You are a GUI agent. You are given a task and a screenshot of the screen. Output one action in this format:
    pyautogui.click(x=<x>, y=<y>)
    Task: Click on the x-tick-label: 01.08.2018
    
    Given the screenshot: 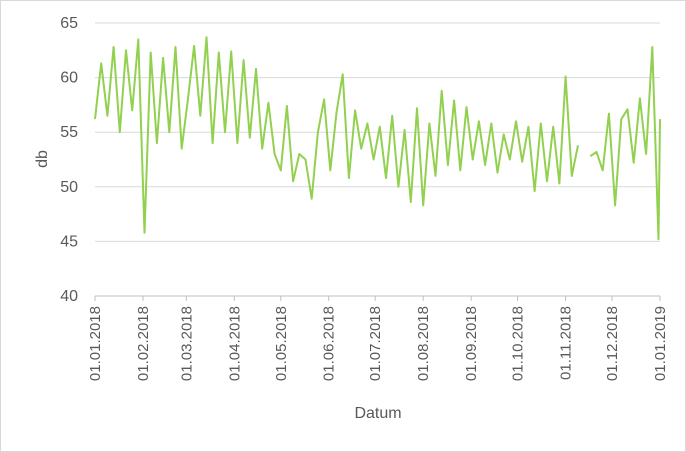 What is the action you would take?
    pyautogui.click(x=423, y=343)
    